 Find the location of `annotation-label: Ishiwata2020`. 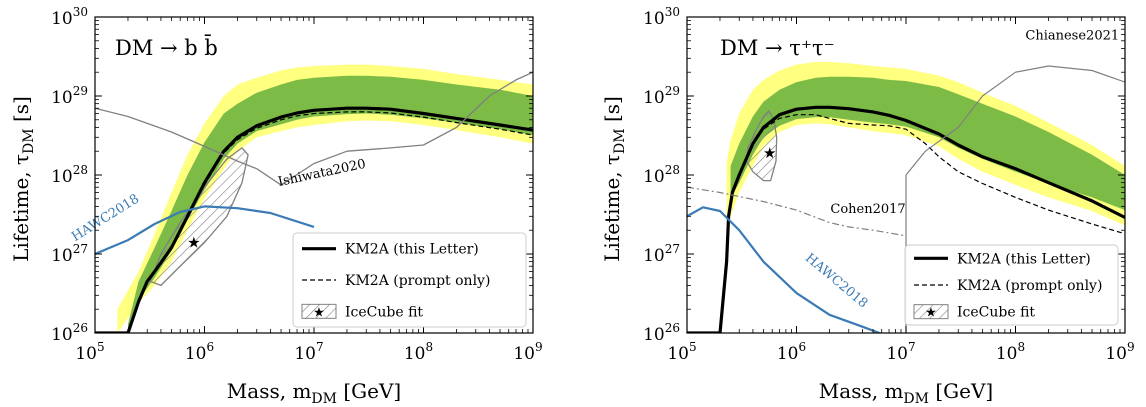

annotation-label: Ishiwata2020 is located at coordinates (322, 173).